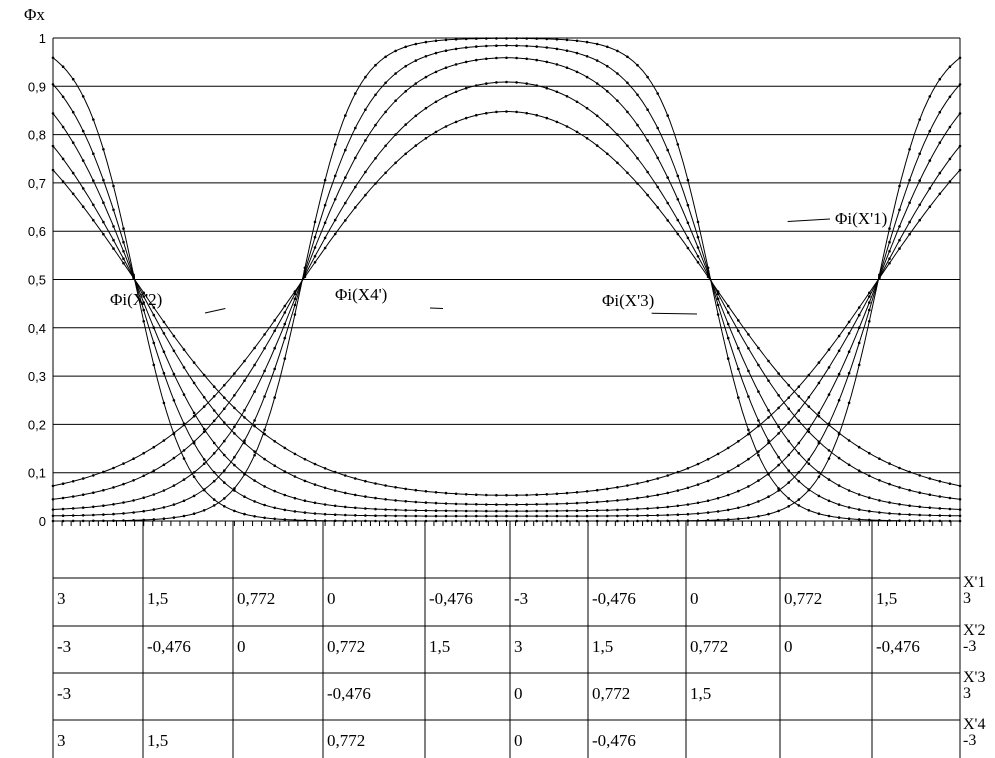 This screenshot has height=758, width=995. Describe the element at coordinates (974, 582) in the screenshot. I see `table-row-label: X'1` at that location.